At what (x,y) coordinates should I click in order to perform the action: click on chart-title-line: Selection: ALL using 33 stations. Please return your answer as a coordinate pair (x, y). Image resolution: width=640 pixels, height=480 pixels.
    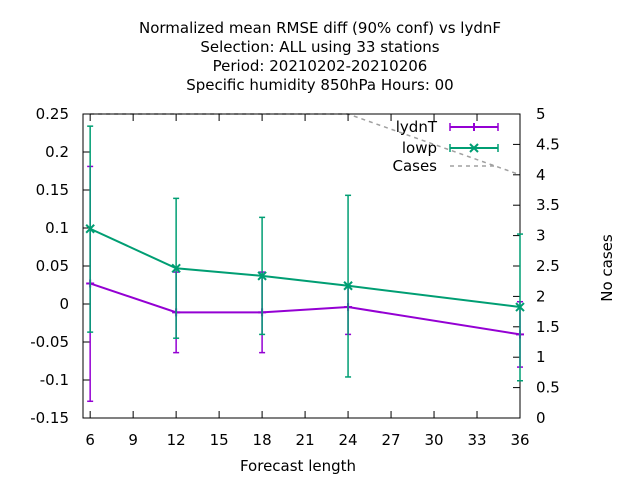
    Looking at the image, I should click on (319, 47).